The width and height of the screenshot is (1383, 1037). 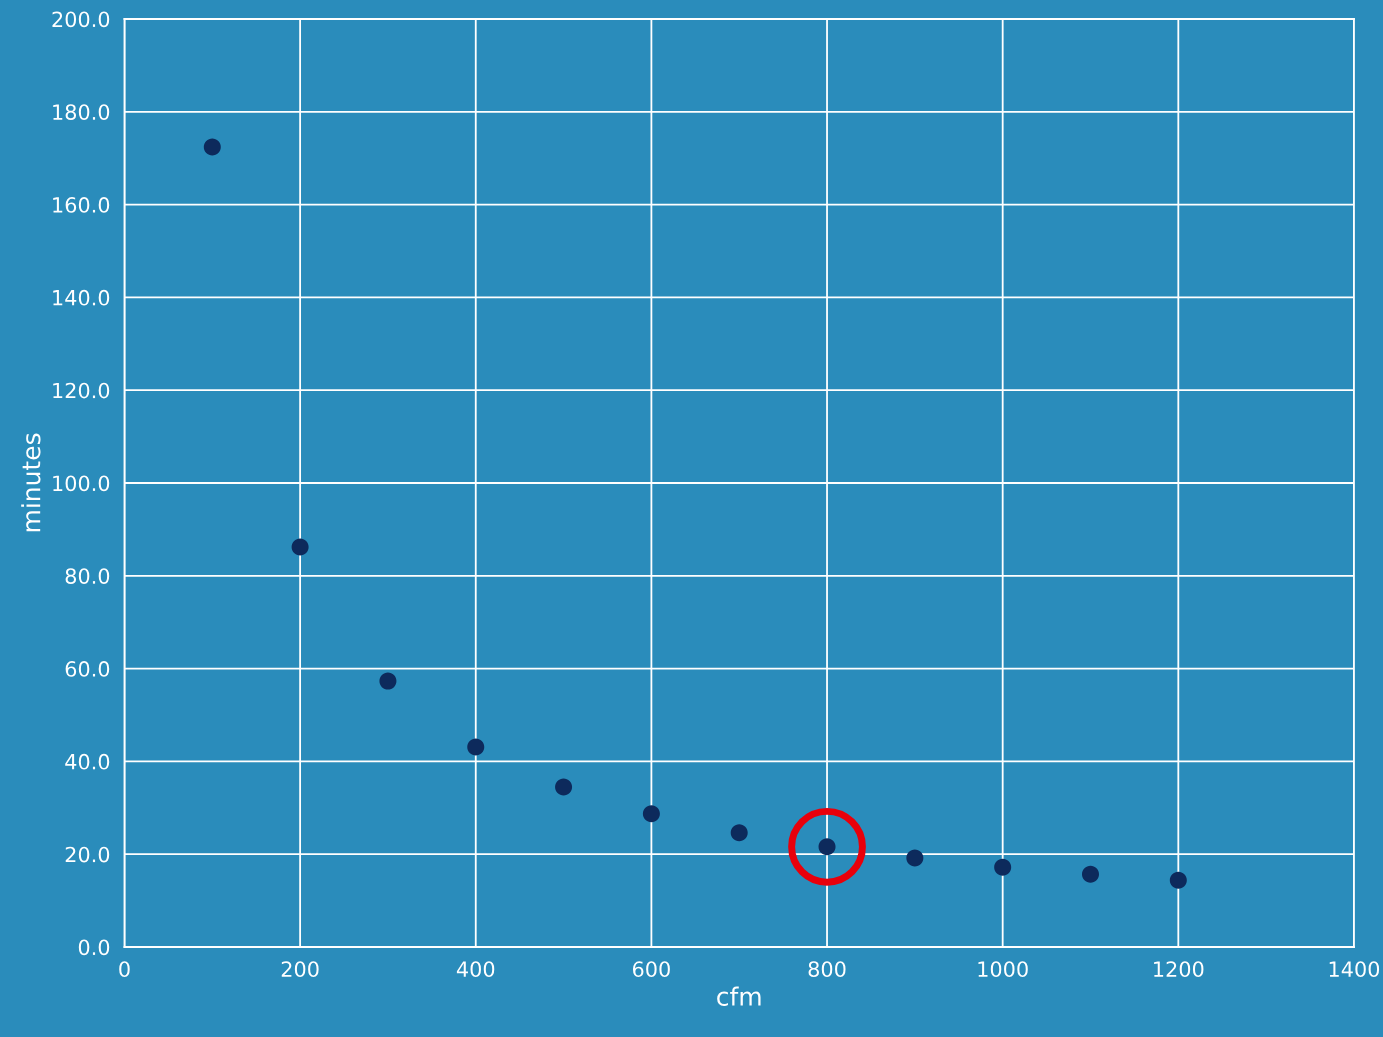 I want to click on x-axis-title: cfm, so click(x=739, y=996).